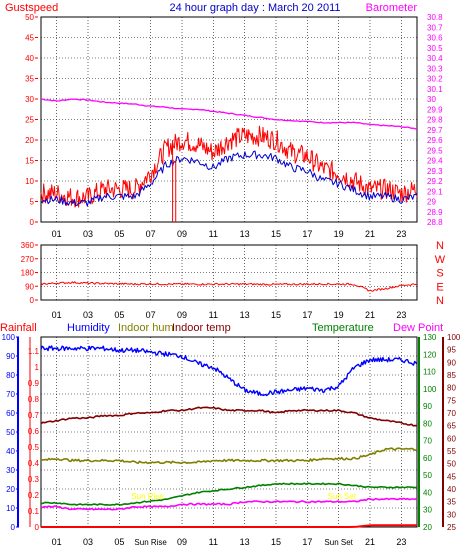 The image size is (469, 555). I want to click on gust-y-tick-label: 25, so click(29, 120).